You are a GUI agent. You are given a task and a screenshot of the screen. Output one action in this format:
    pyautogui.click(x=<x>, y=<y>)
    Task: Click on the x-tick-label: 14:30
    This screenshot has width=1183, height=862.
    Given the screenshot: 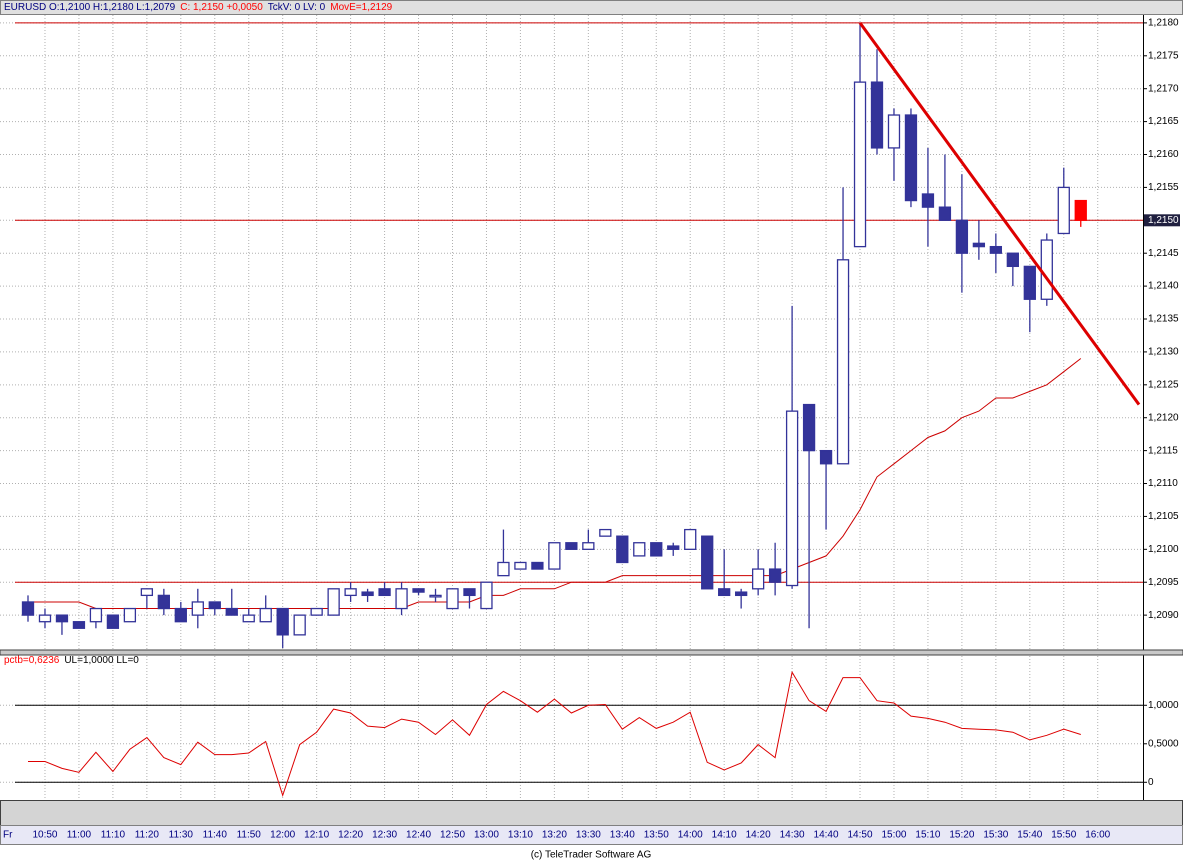 What is the action you would take?
    pyautogui.click(x=792, y=835)
    